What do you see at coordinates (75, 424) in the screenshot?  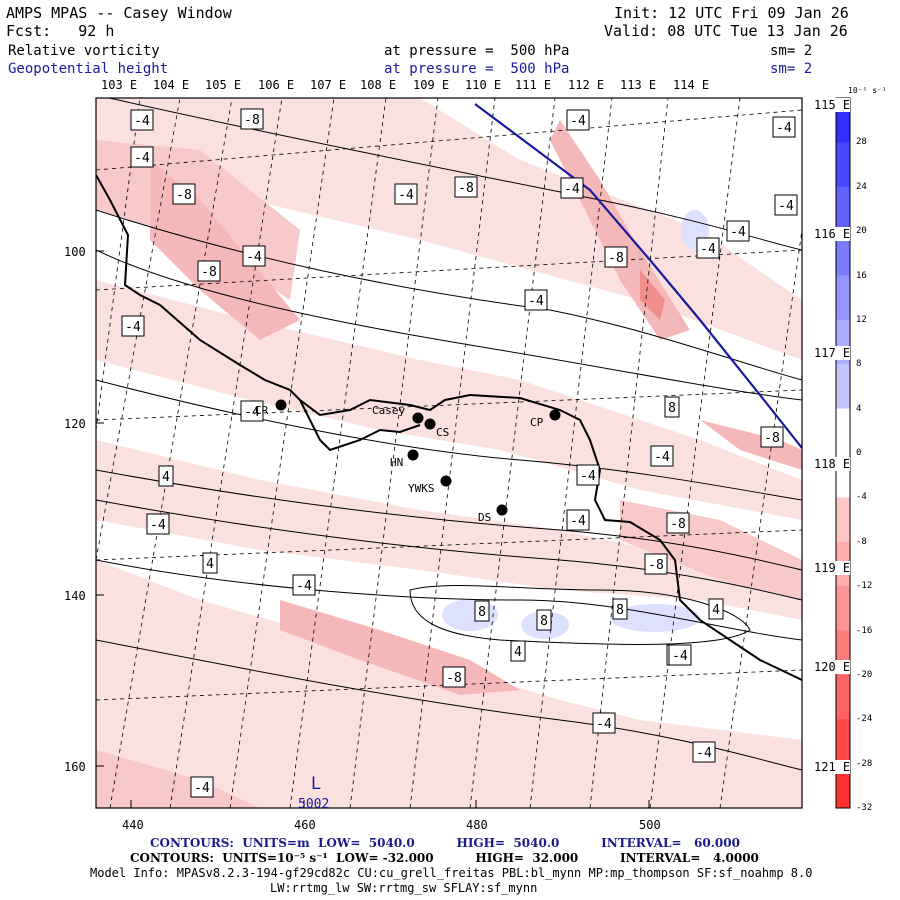 I see `y-tick-120: 120` at bounding box center [75, 424].